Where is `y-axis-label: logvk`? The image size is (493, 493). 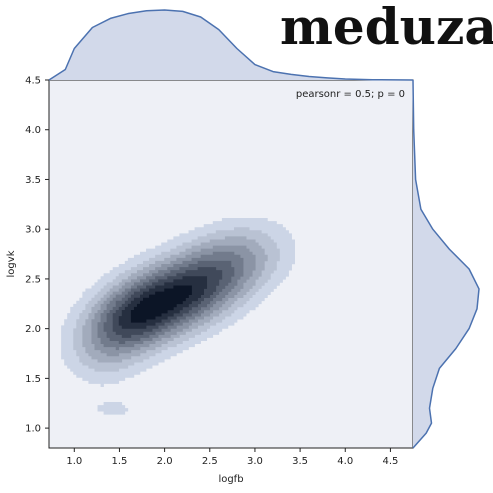 y-axis-label: logvk is located at coordinates (11, 263).